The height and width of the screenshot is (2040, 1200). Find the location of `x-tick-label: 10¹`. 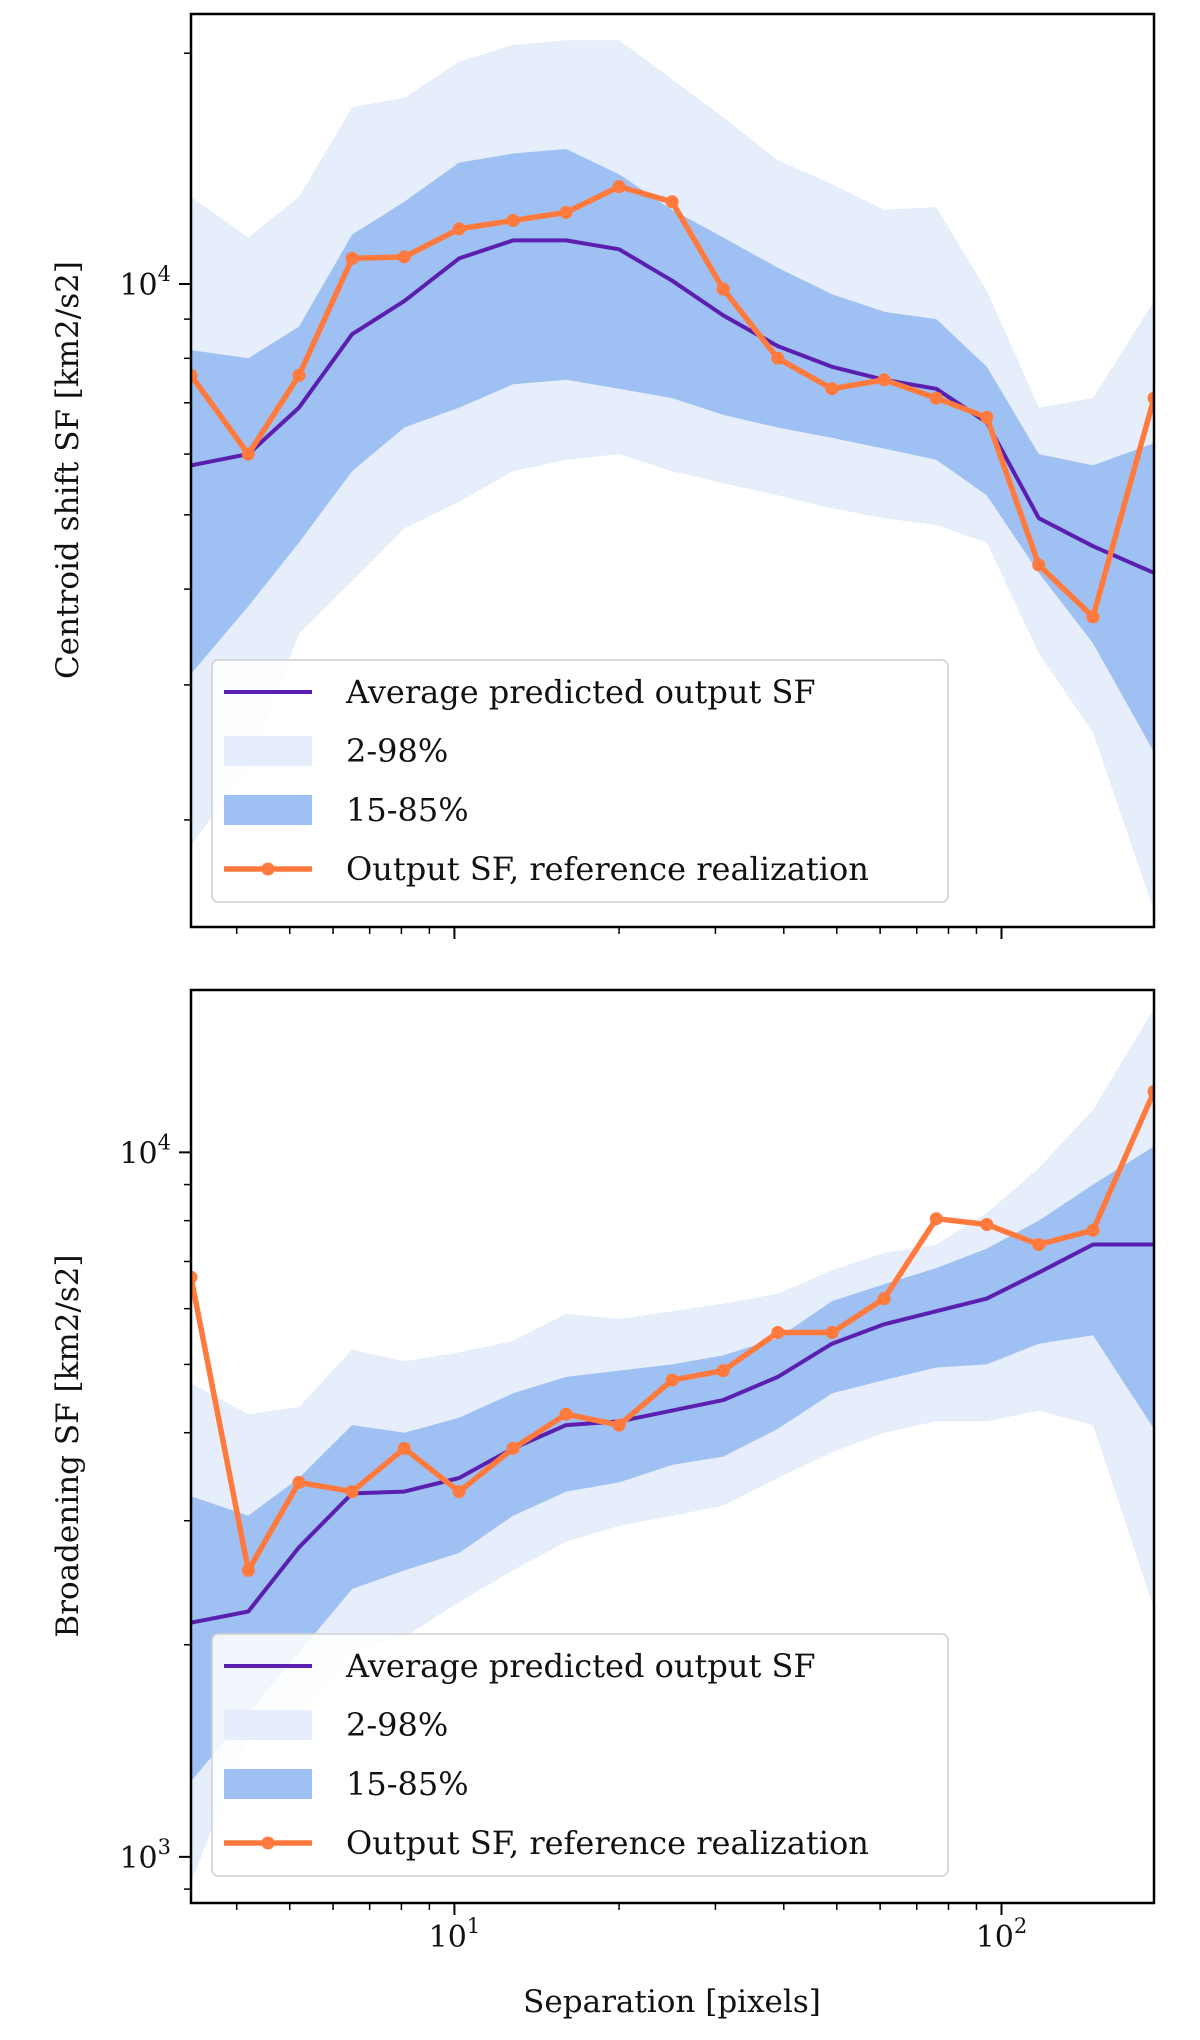

x-tick-label: 10¹ is located at coordinates (455, 1934).